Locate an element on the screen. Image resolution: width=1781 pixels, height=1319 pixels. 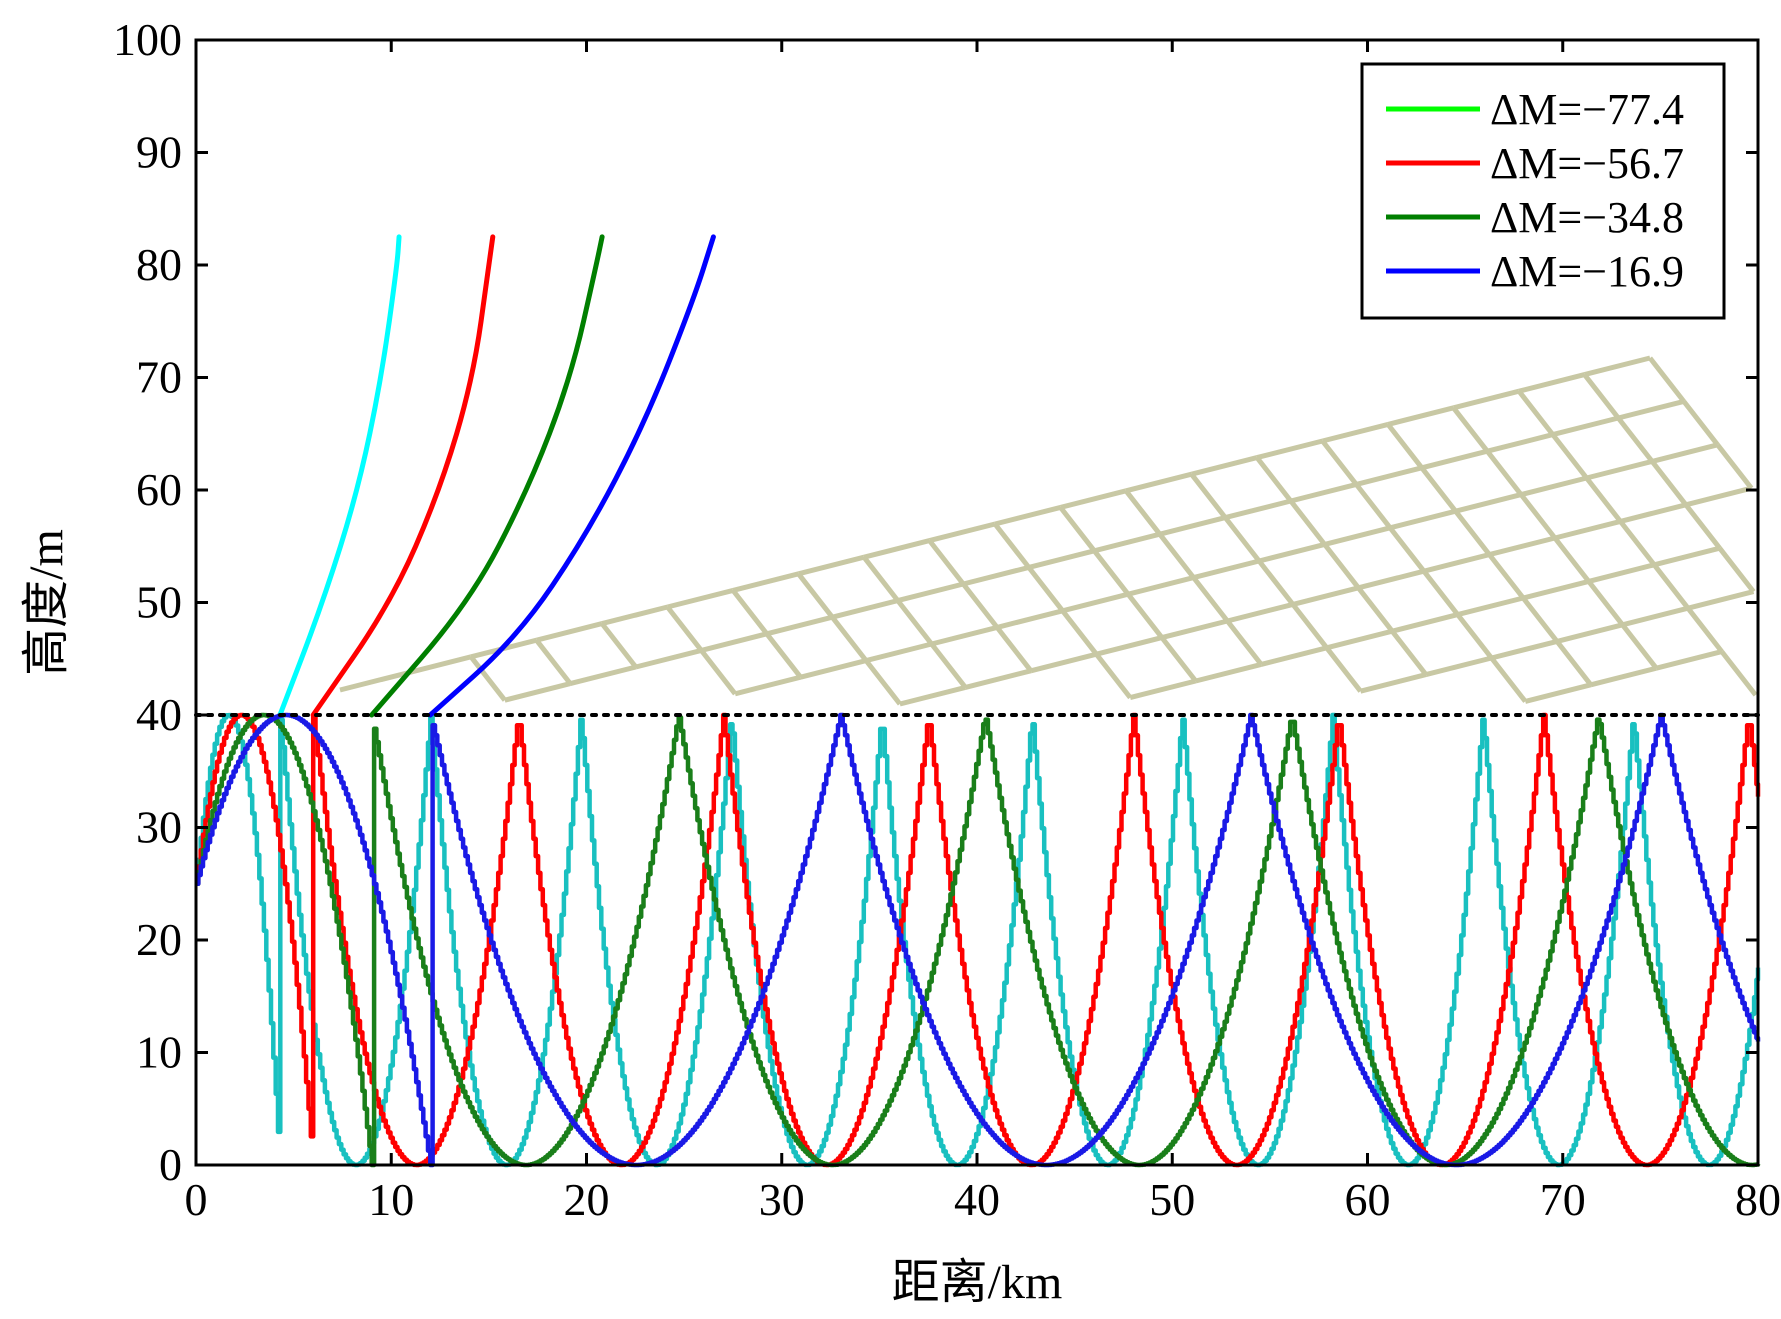
x-axis-title: 距离/km is located at coordinates (977, 1282).